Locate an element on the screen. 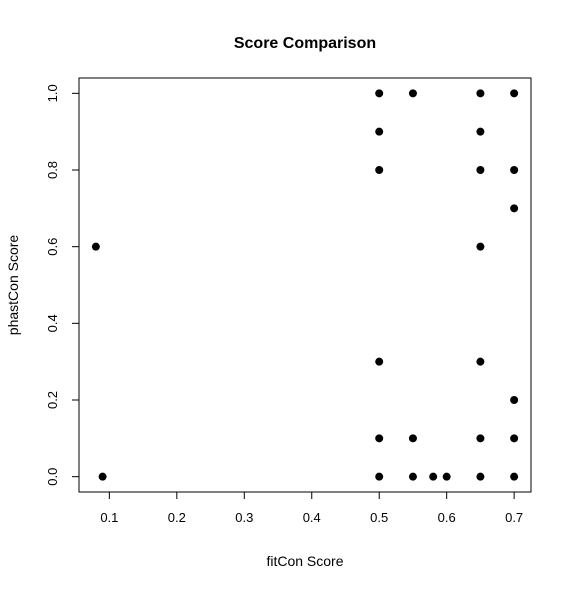 This screenshot has height=590, width=572. y-tick-label: 0.4 is located at coordinates (52, 323).